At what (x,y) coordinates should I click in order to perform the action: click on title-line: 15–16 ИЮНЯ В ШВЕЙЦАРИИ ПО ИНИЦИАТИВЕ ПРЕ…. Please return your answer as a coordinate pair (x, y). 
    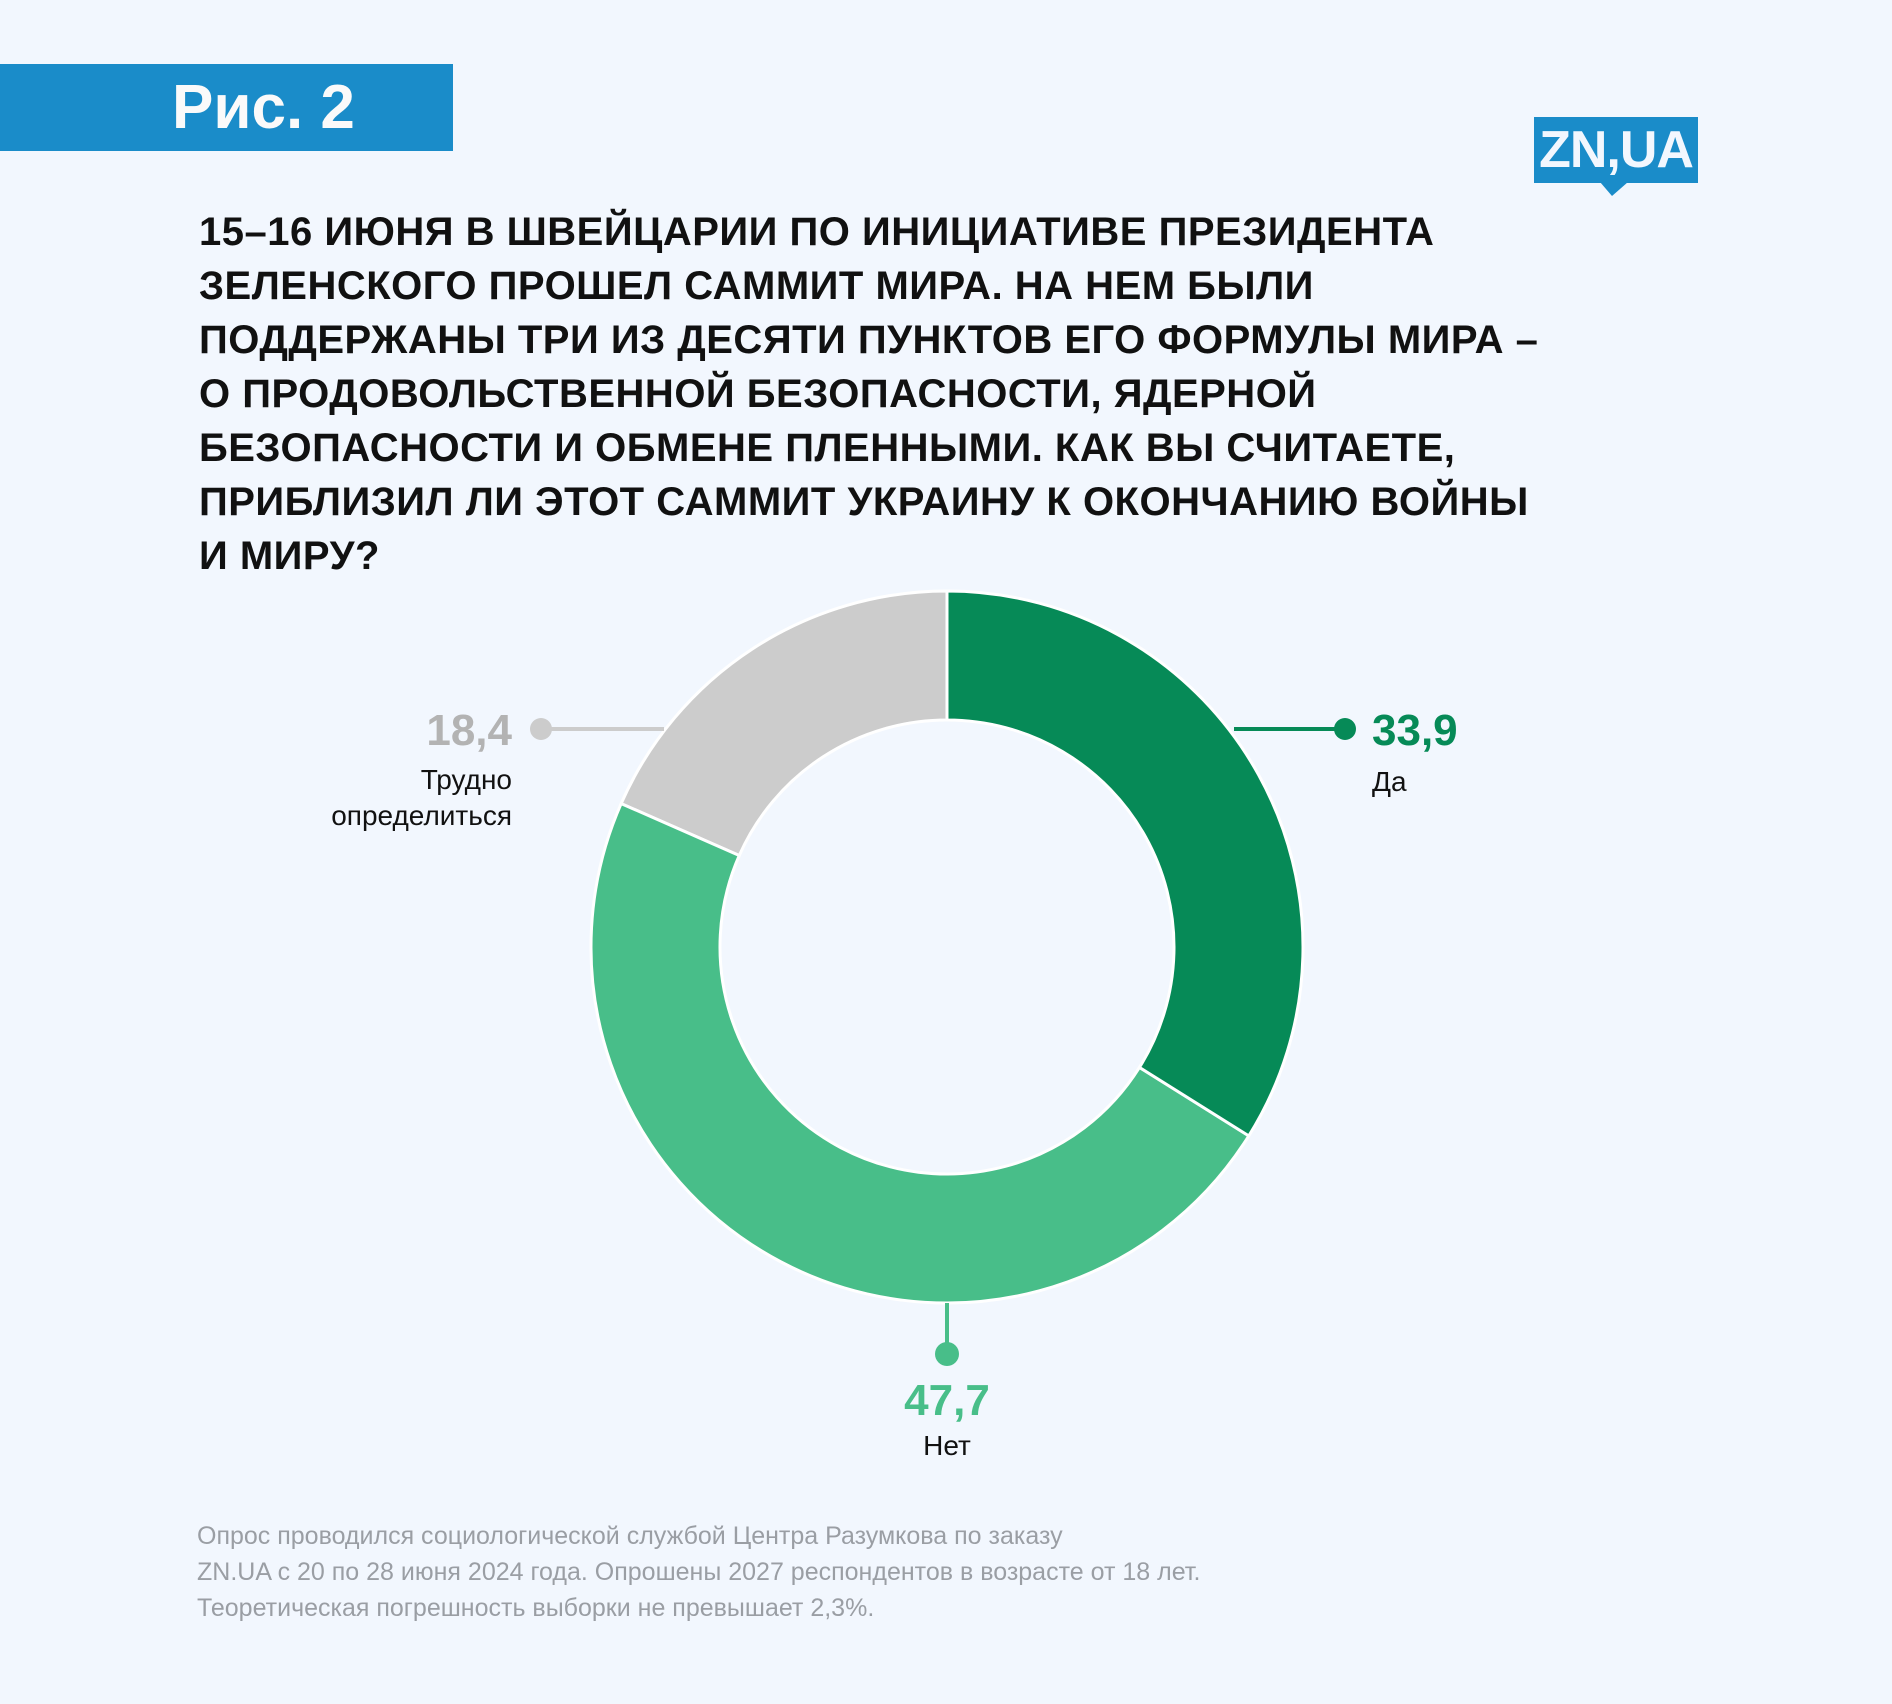
    Looking at the image, I should click on (817, 232).